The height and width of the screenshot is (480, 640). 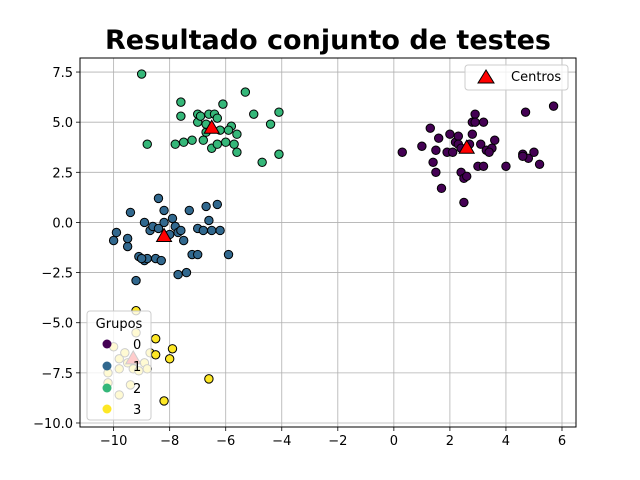 What do you see at coordinates (53, 424) in the screenshot?
I see `y-tick-label: −10.0` at bounding box center [53, 424].